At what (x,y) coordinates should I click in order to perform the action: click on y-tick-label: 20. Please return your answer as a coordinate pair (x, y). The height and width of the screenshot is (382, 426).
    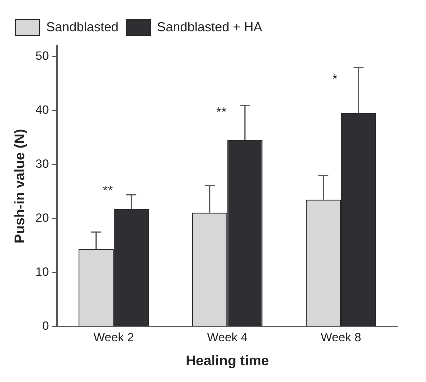
    Looking at the image, I should click on (43, 218).